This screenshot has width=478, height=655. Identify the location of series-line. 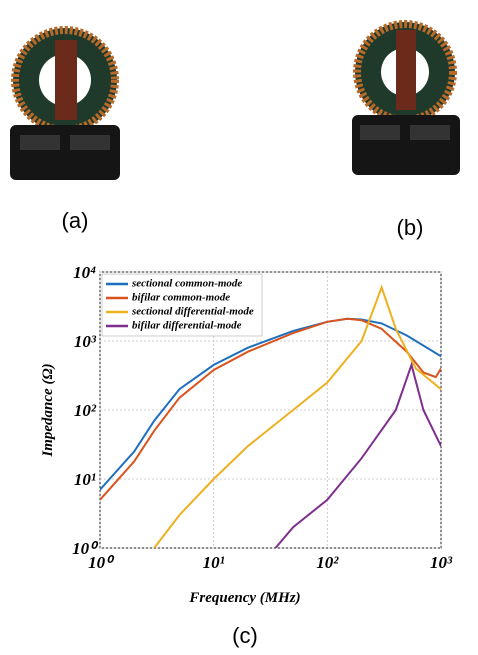
(357, 454).